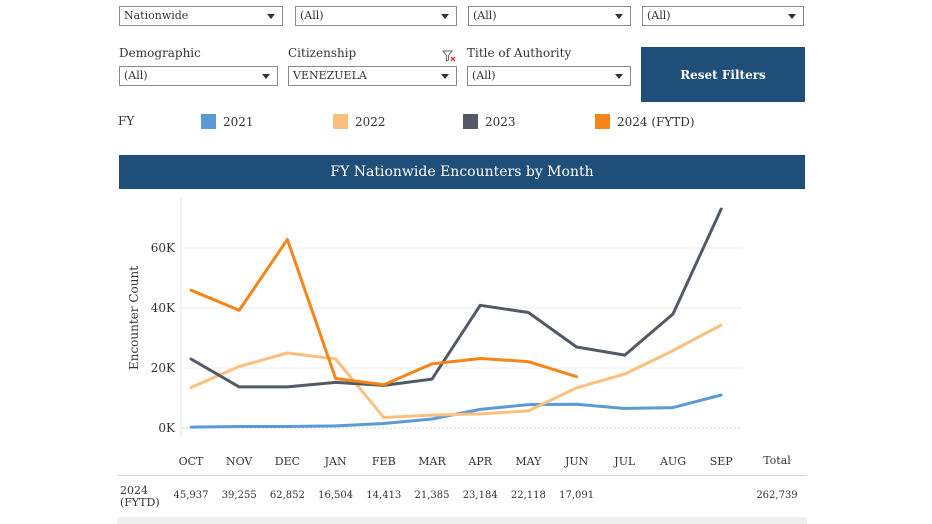  Describe the element at coordinates (723, 74) in the screenshot. I see `reset-filters-button: Reset Filters` at that location.